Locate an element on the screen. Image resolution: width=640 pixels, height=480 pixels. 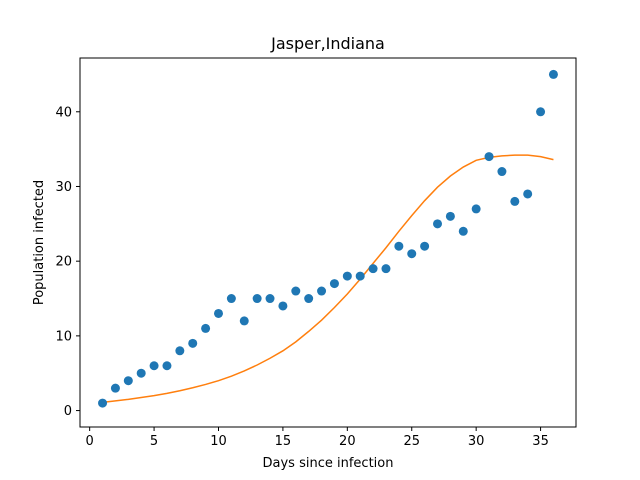
x-tick-label: 5 is located at coordinates (154, 441).